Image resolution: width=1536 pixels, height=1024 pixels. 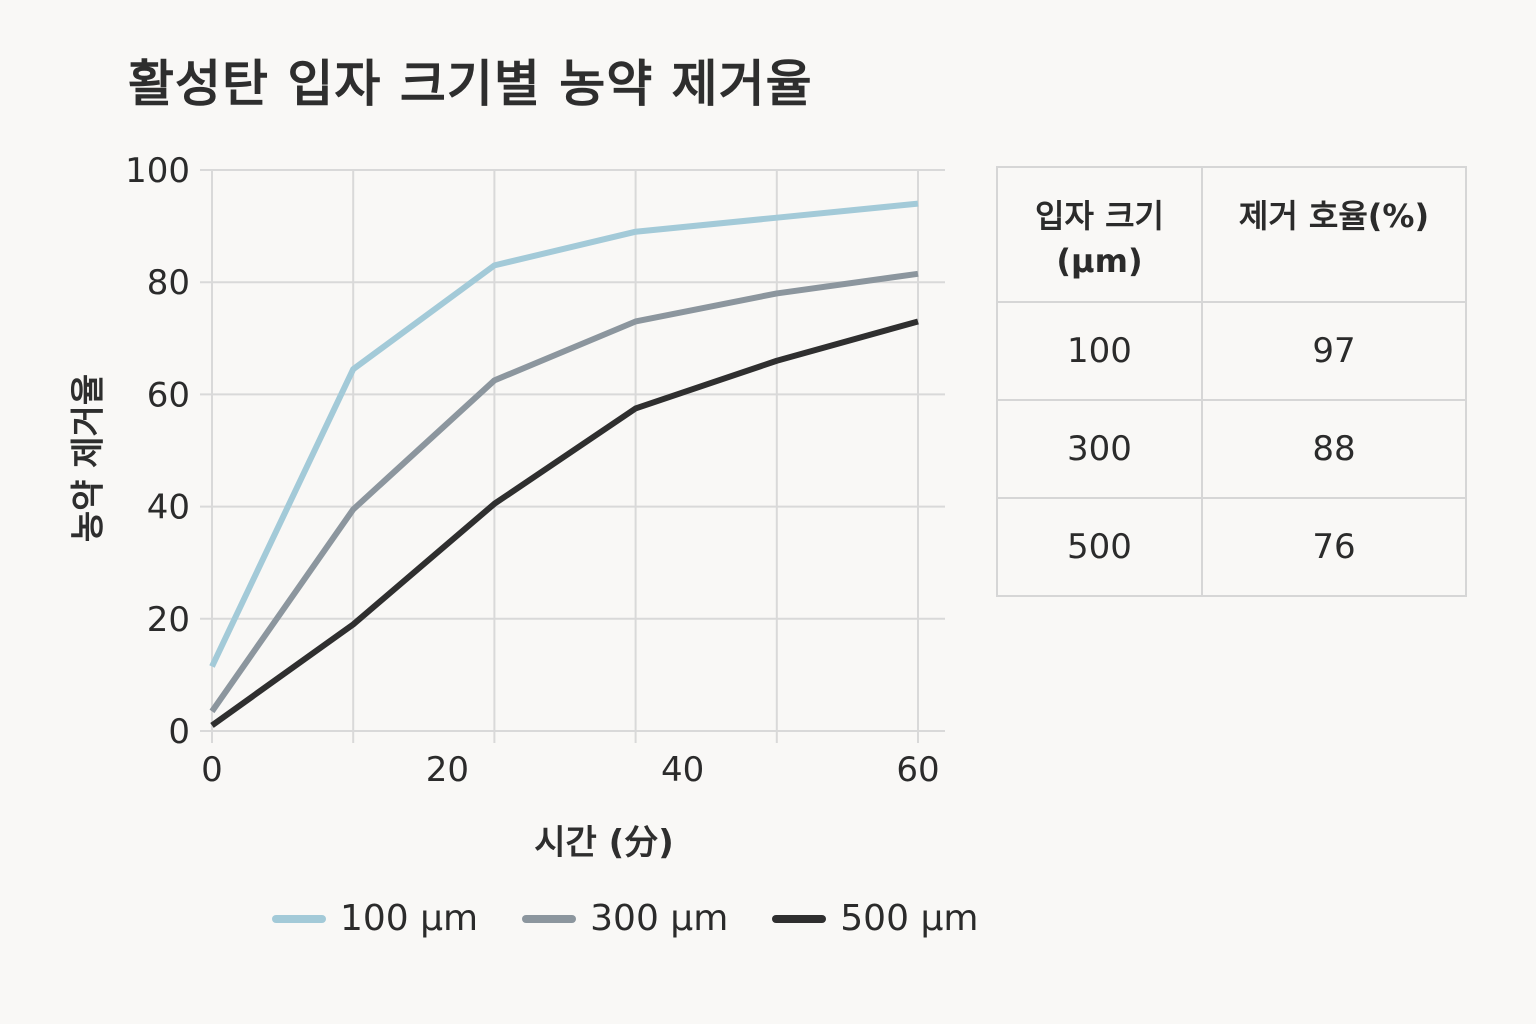 I want to click on y-tick-label: 60, so click(x=168, y=395).